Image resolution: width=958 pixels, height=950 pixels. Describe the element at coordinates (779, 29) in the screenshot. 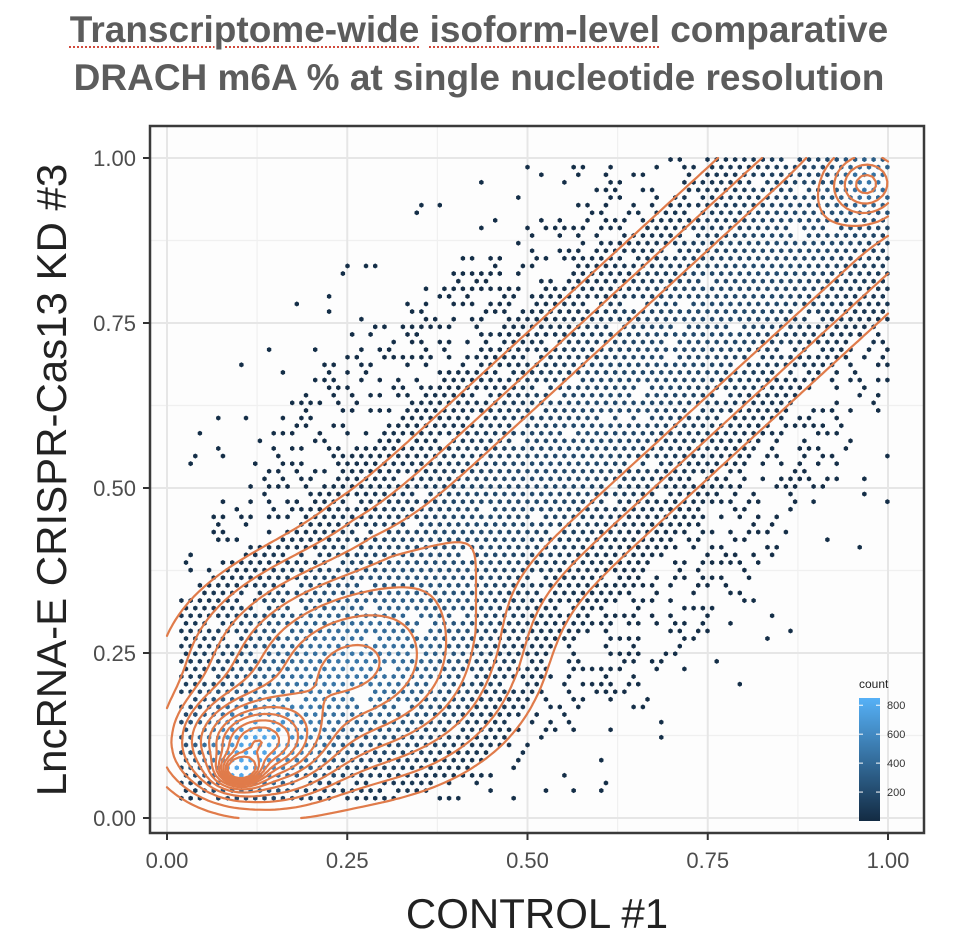

I see `title-word-3: comparative` at that location.